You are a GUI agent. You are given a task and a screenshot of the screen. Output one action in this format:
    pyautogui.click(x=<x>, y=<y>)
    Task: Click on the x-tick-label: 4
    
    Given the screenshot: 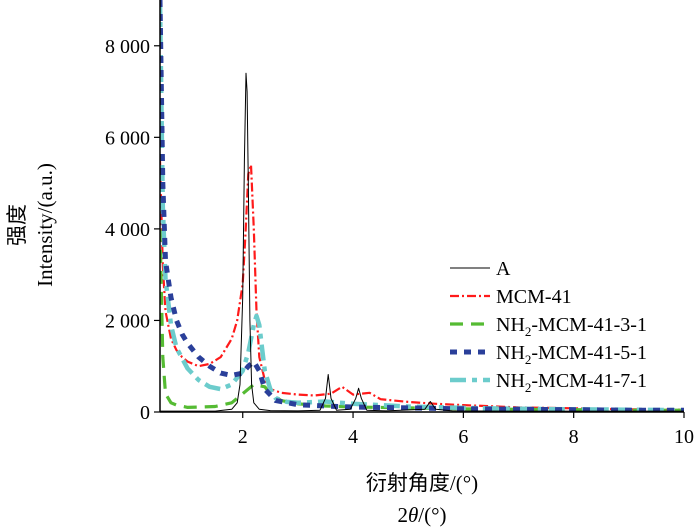 What is the action you would take?
    pyautogui.click(x=353, y=437)
    